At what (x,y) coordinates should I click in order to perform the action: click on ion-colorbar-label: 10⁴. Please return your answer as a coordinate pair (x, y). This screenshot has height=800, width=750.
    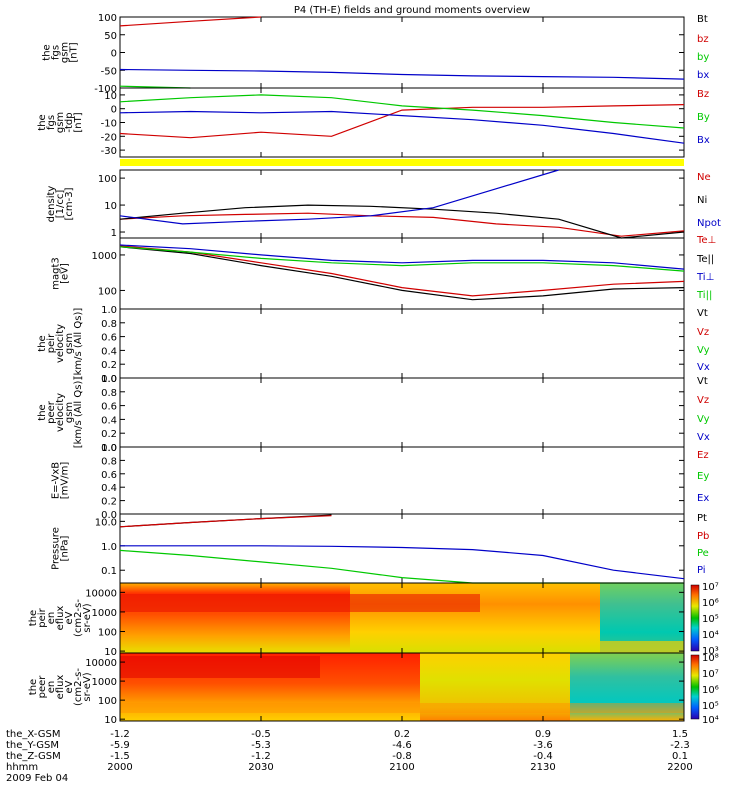
    Looking at the image, I should click on (710, 635).